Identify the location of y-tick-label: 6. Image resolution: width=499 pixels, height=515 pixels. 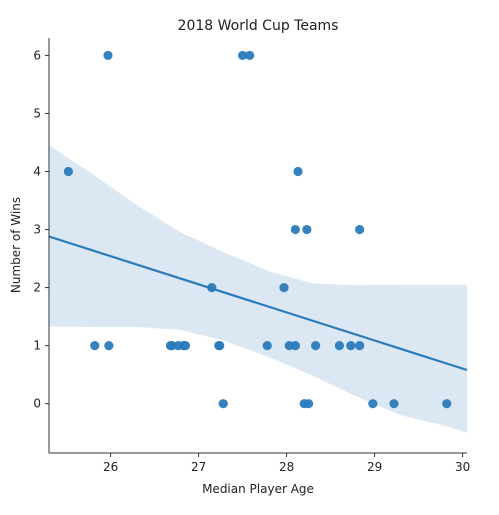
(37, 55).